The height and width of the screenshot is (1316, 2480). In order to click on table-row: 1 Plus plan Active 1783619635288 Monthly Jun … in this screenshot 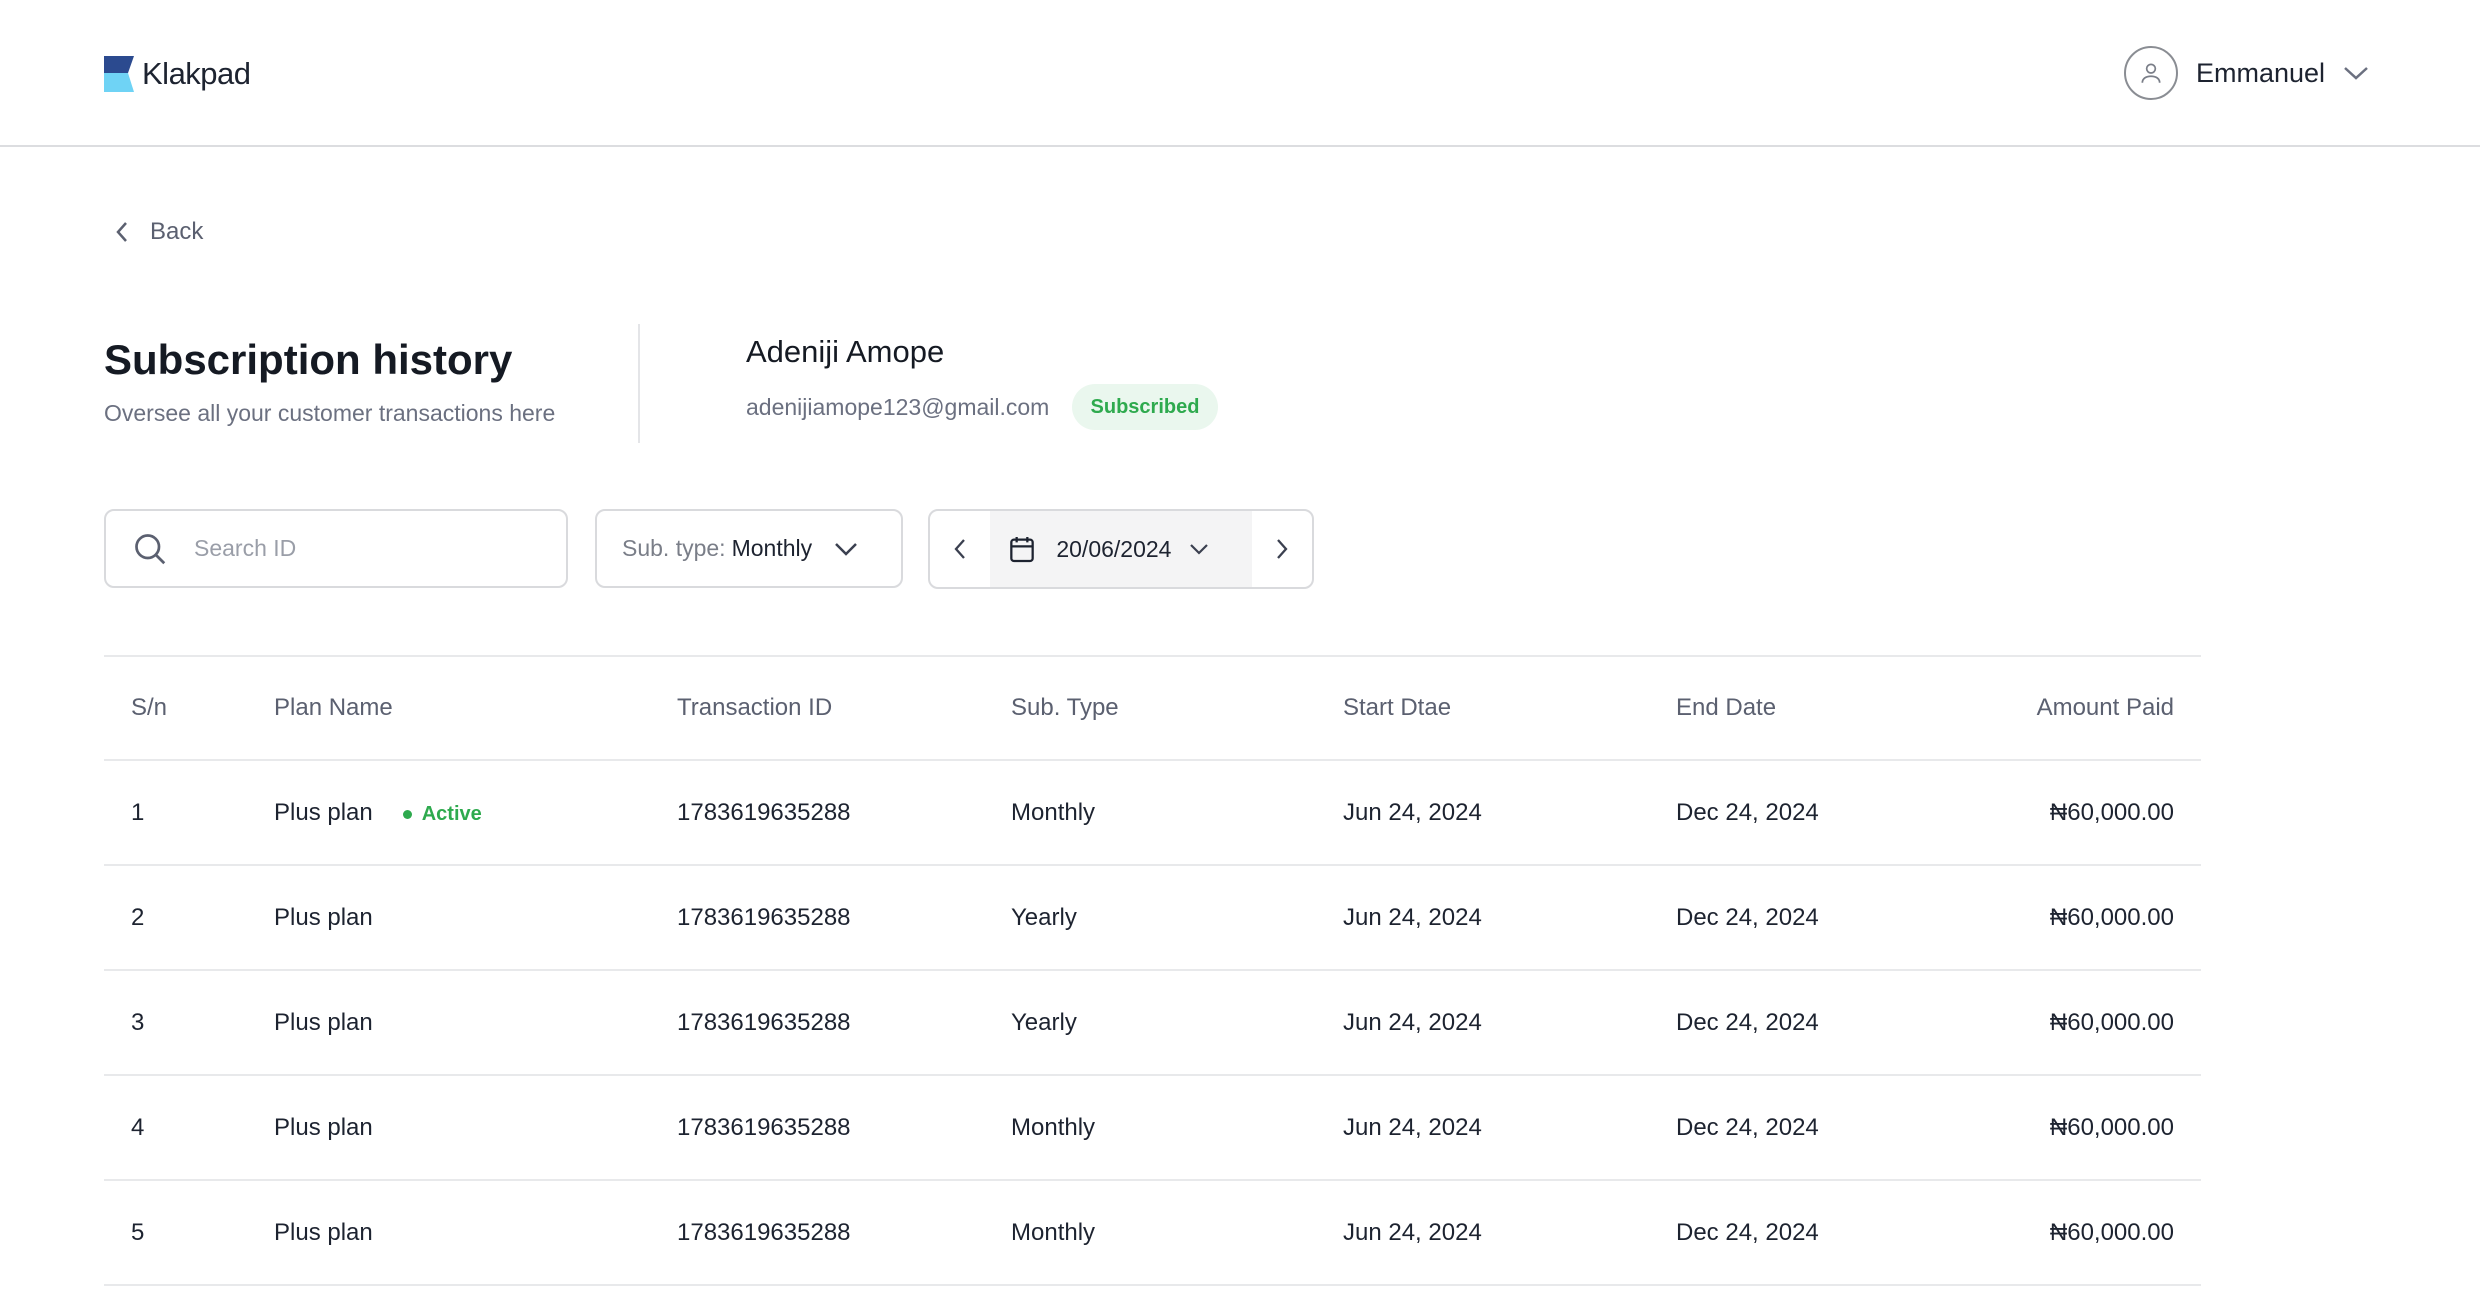, I will do `click(1152, 813)`.